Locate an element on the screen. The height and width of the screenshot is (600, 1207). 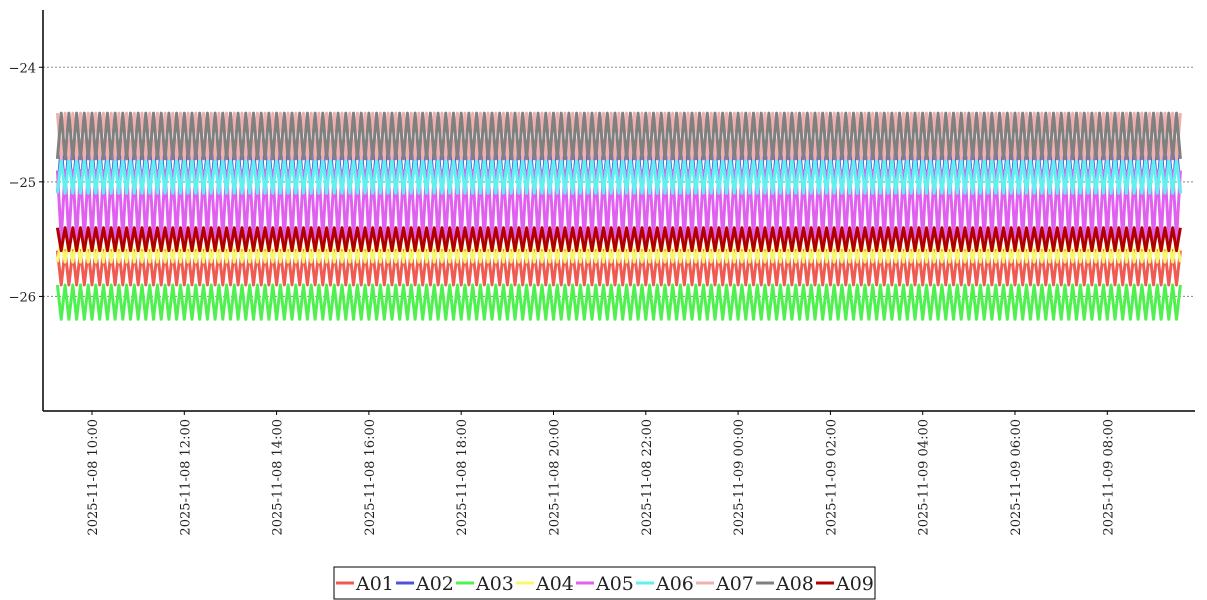
x-tick-label: 2025-11-08 10:00 is located at coordinates (93, 477).